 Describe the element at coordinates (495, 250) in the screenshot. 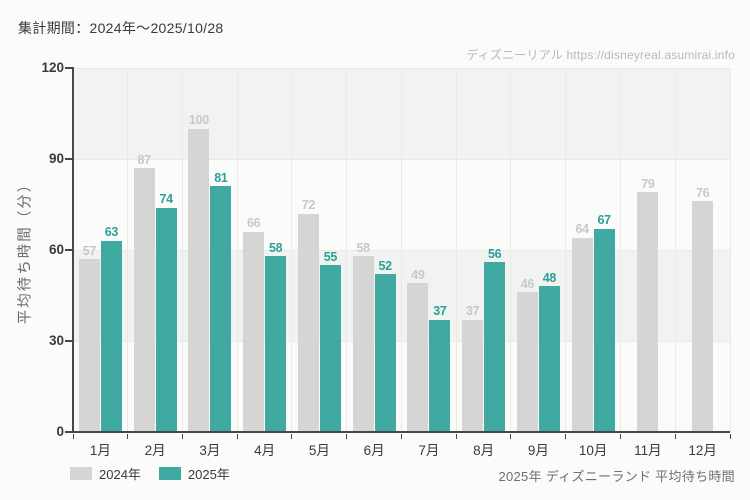

I see `bar-column-2025年-8月: 56` at that location.